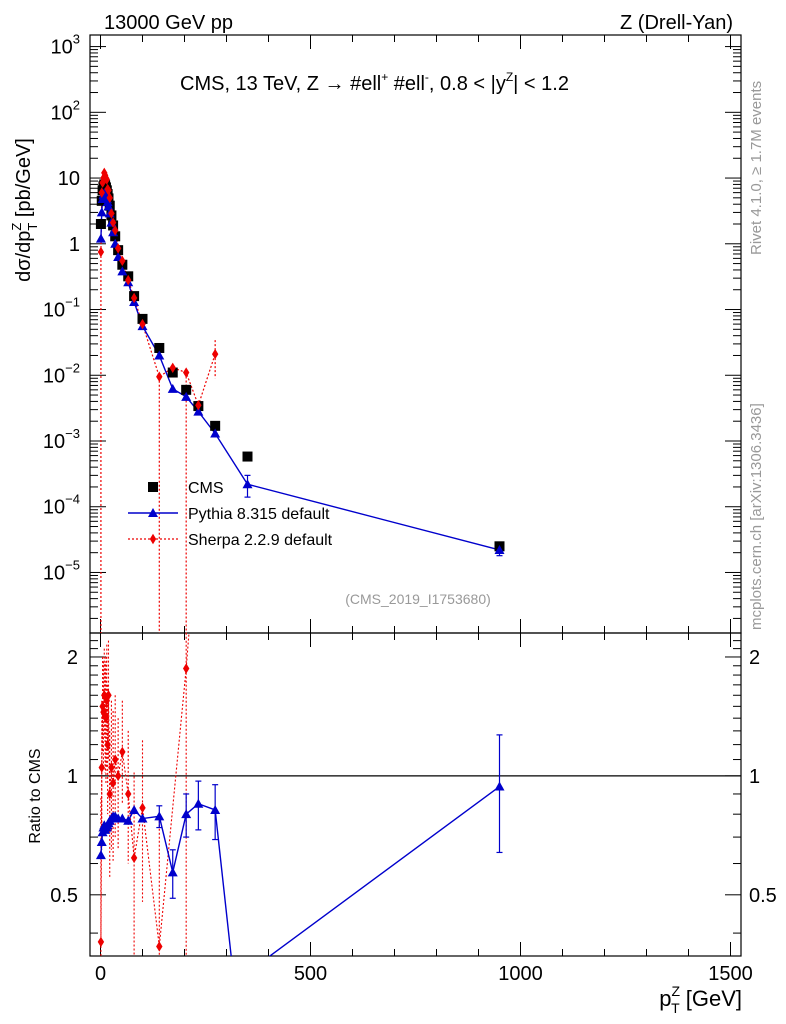  I want to click on y-tick-label: 10⁻², so click(61, 373).